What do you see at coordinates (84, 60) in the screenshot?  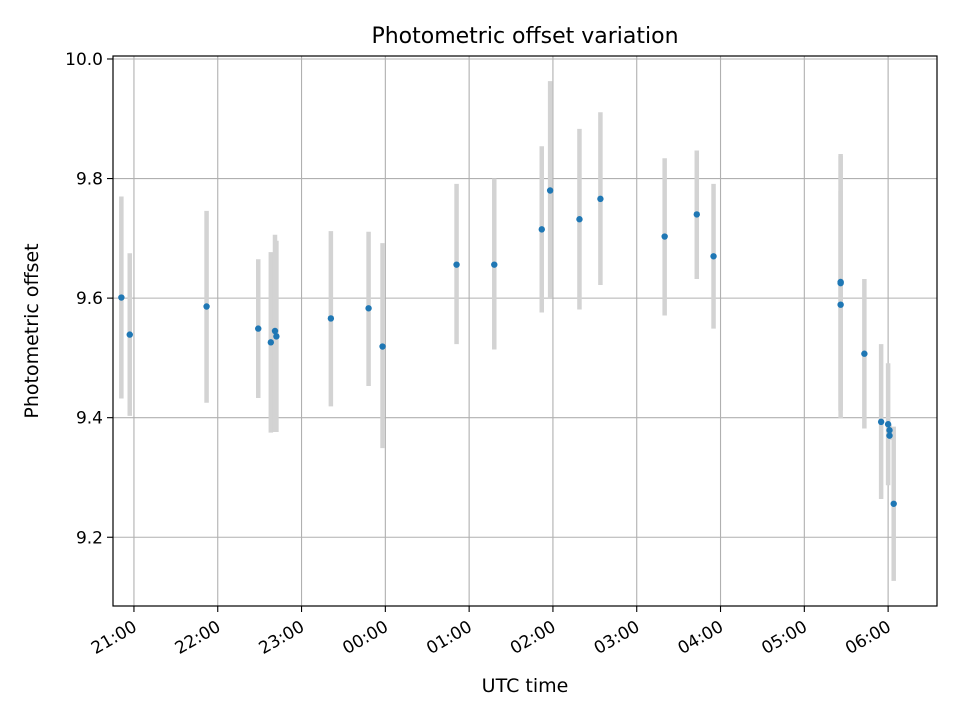 I see `y-tick-label: 10.0` at bounding box center [84, 60].